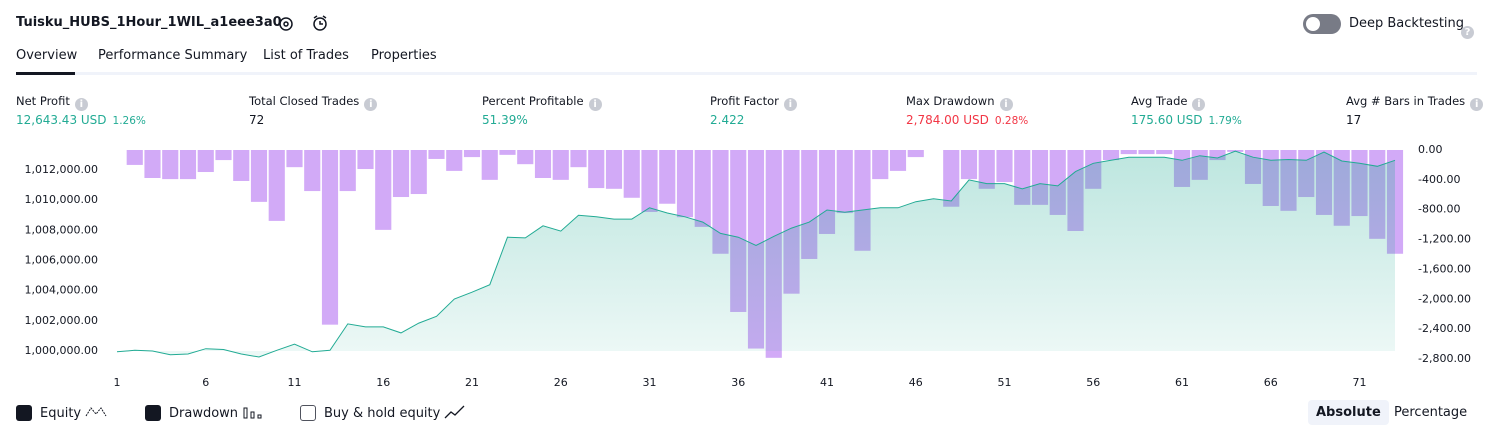 The width and height of the screenshot is (1494, 438). I want to click on metric-label: Max Drawdown i, so click(959, 102).